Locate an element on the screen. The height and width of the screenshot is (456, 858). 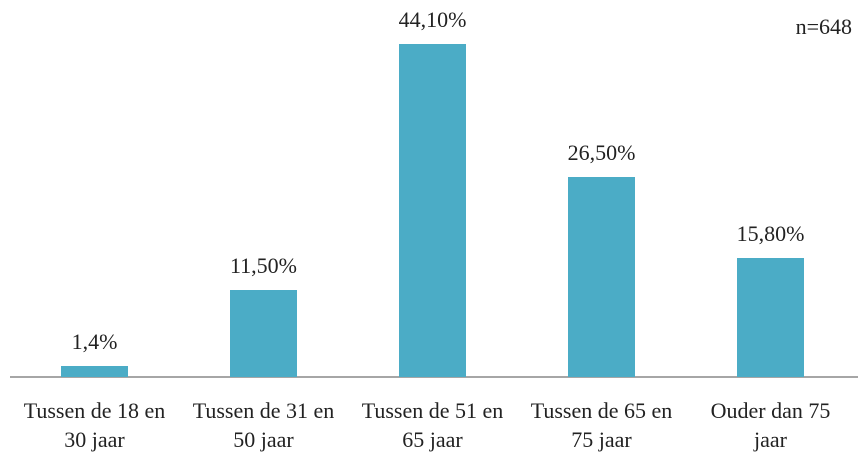
value-label: 15,80% is located at coordinates (770, 233).